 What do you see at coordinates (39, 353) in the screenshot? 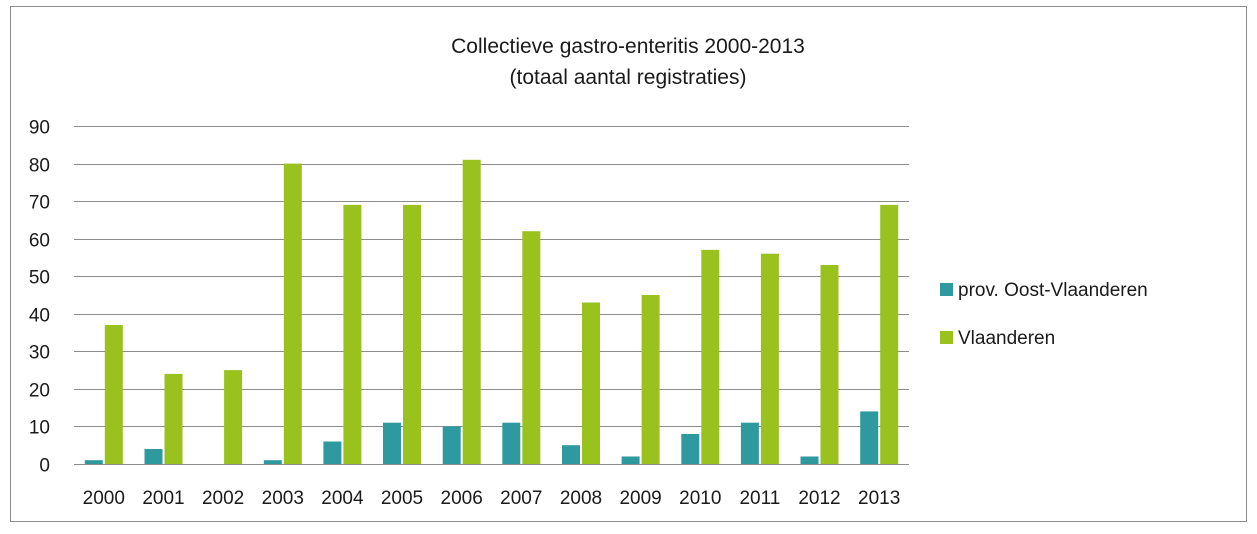
I see `y-tick-label-30: 30` at bounding box center [39, 353].